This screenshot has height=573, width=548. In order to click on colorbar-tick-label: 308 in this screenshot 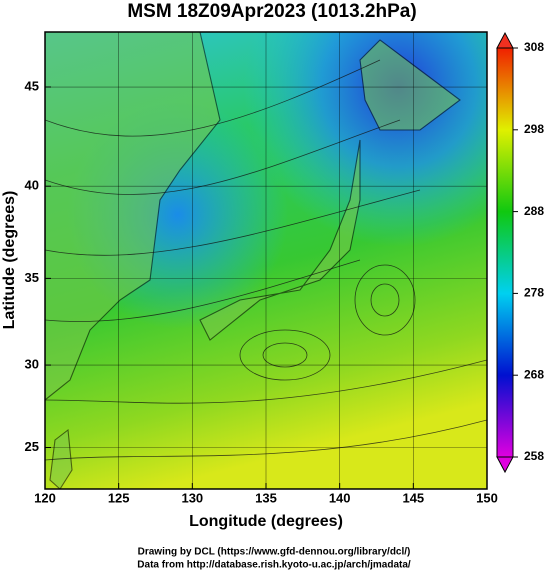, I will do `click(534, 47)`.